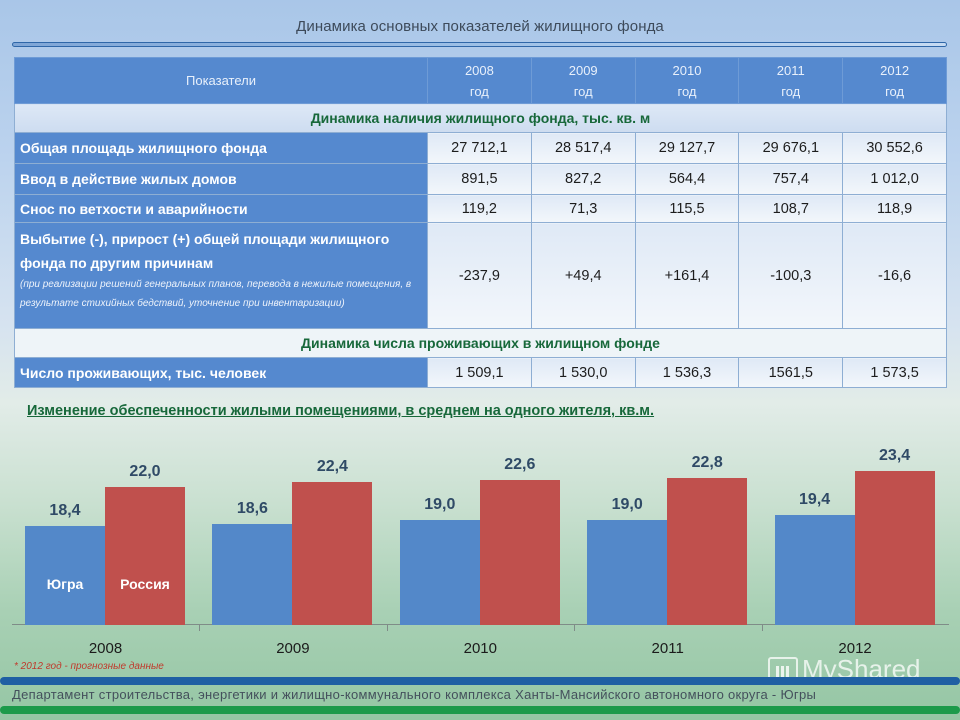 The height and width of the screenshot is (720, 960). What do you see at coordinates (520, 464) in the screenshot?
I see `bar-value-label: 22,6` at bounding box center [520, 464].